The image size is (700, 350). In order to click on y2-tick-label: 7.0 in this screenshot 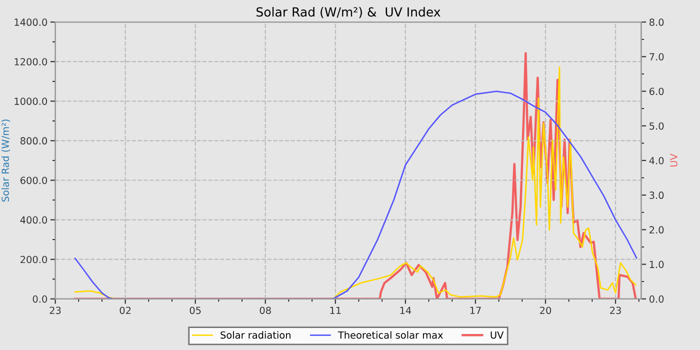, I will do `click(657, 56)`.